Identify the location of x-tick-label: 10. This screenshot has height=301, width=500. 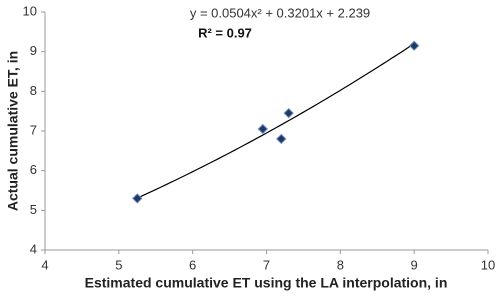
(488, 264).